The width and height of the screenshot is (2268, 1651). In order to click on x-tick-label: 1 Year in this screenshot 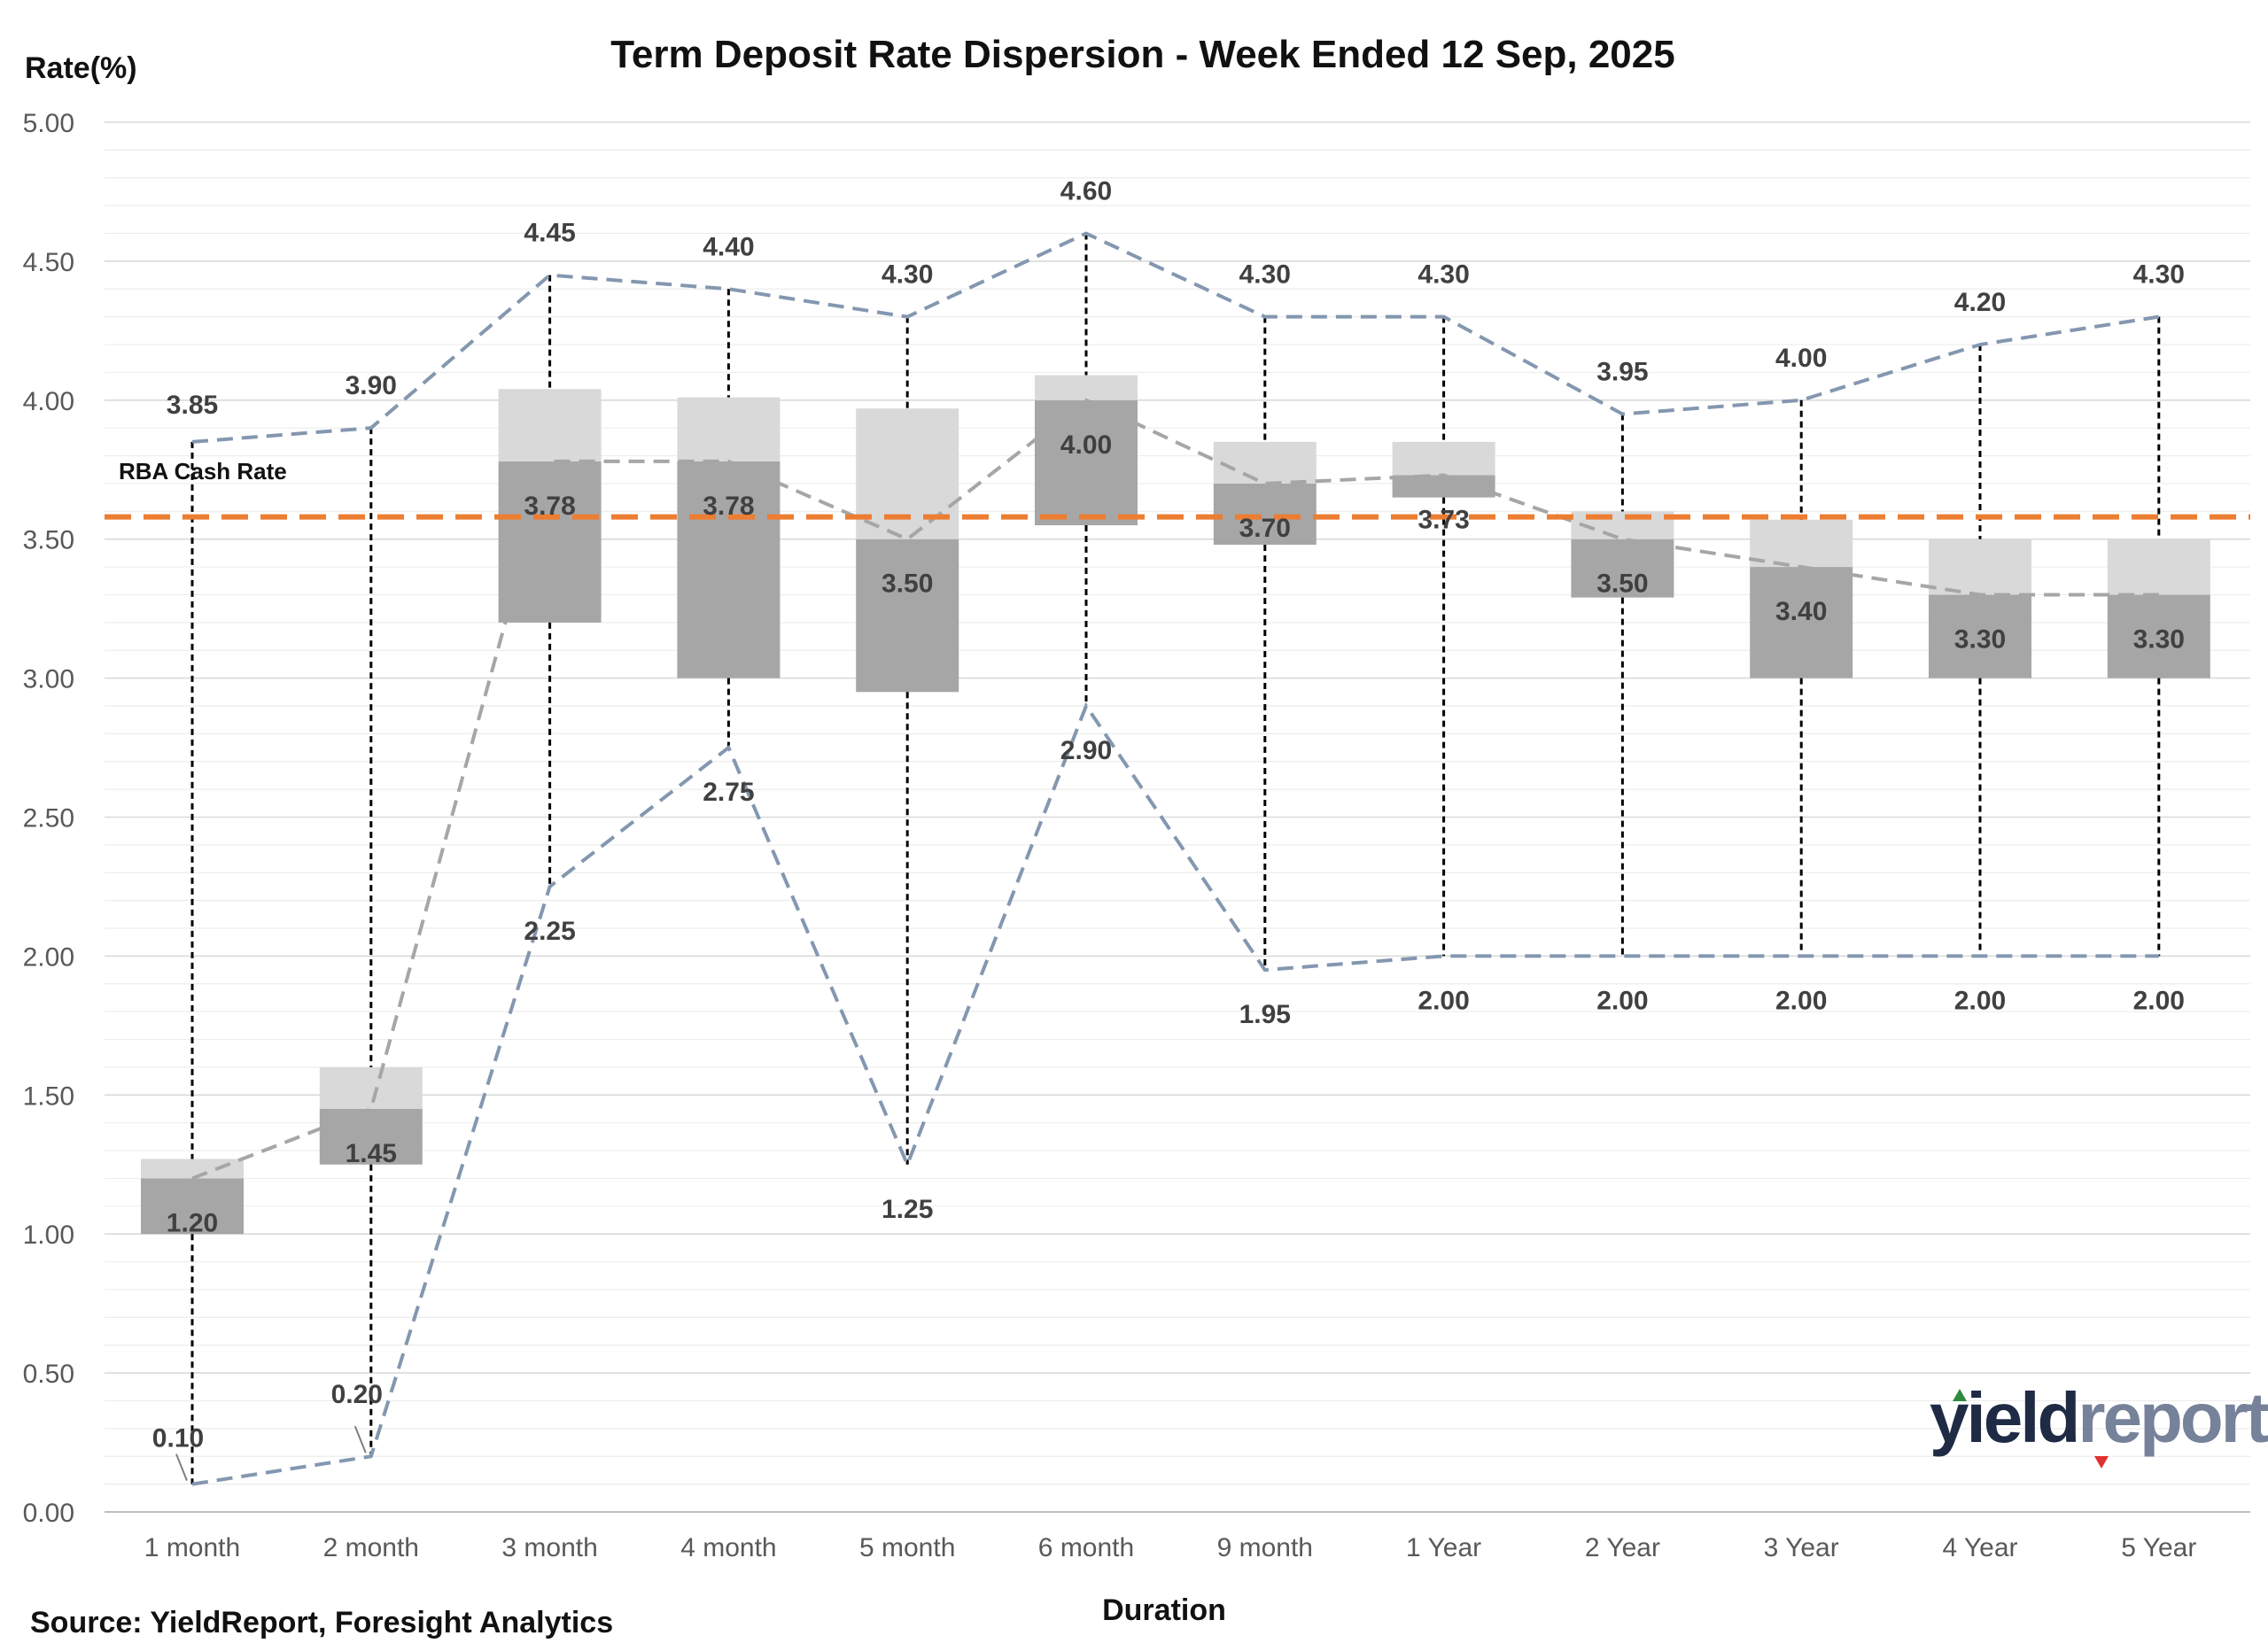, I will do `click(1443, 1547)`.